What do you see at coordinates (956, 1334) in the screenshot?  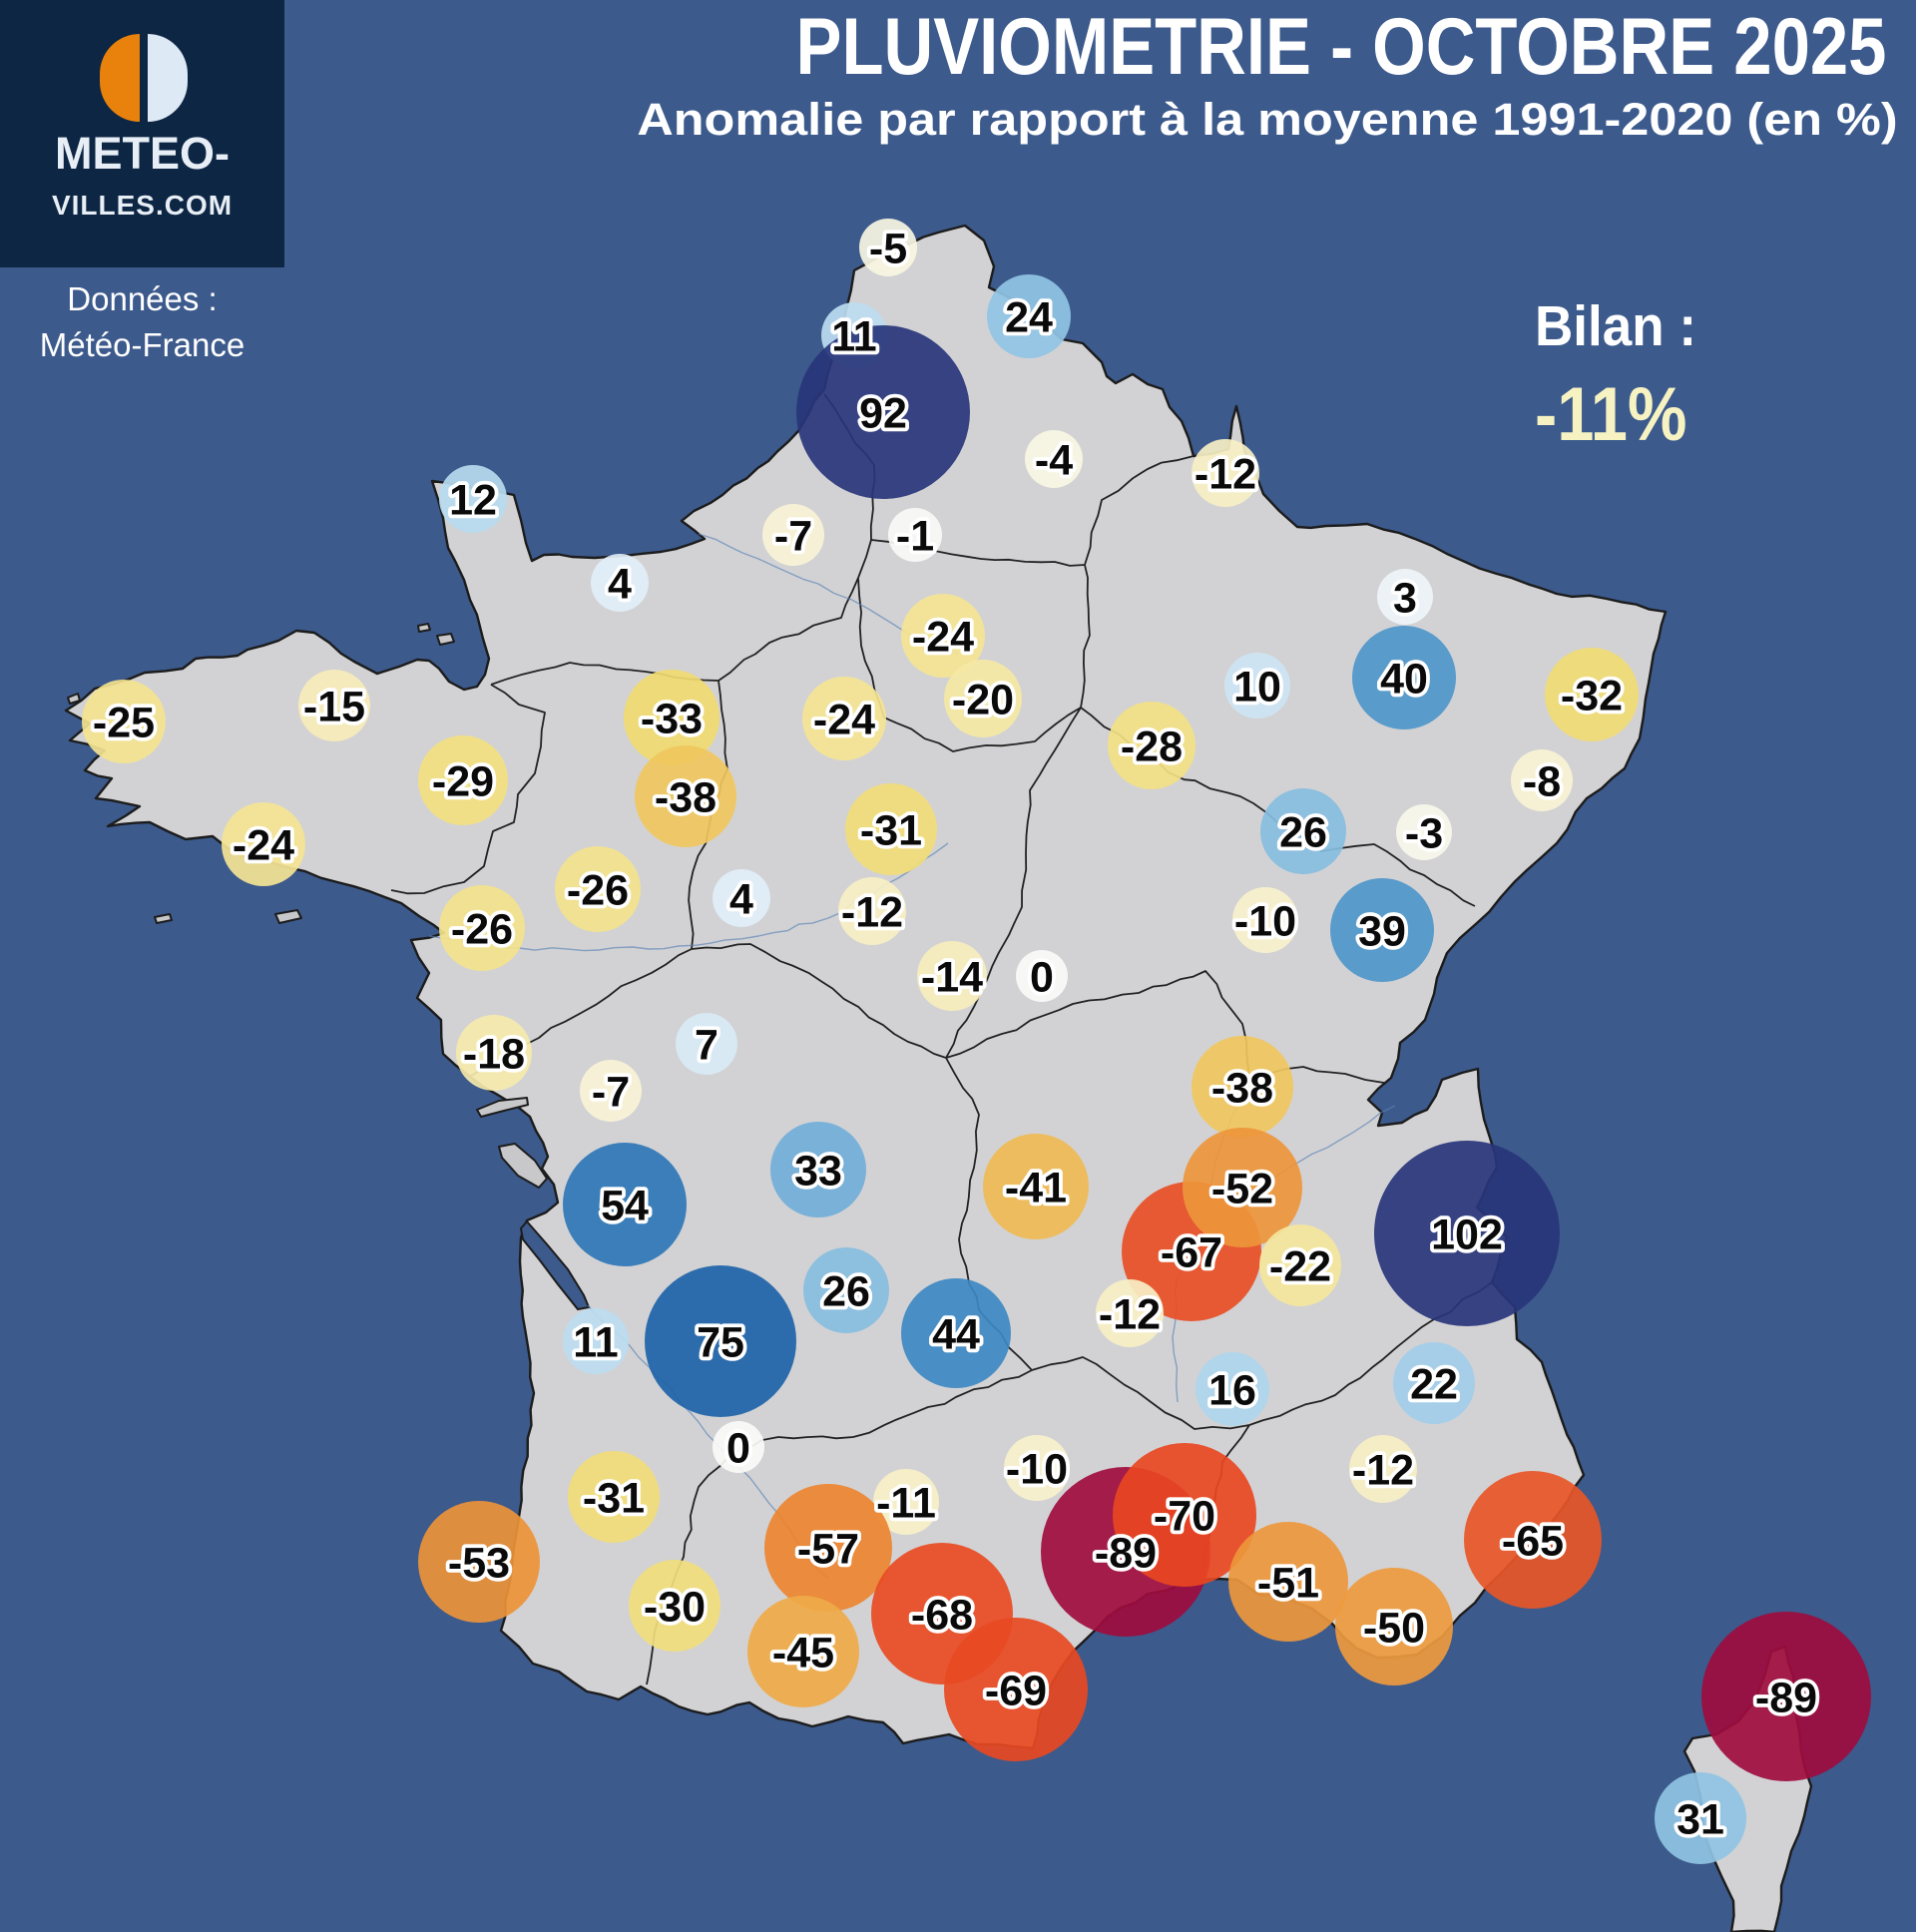 I see `svg-text: 44` at bounding box center [956, 1334].